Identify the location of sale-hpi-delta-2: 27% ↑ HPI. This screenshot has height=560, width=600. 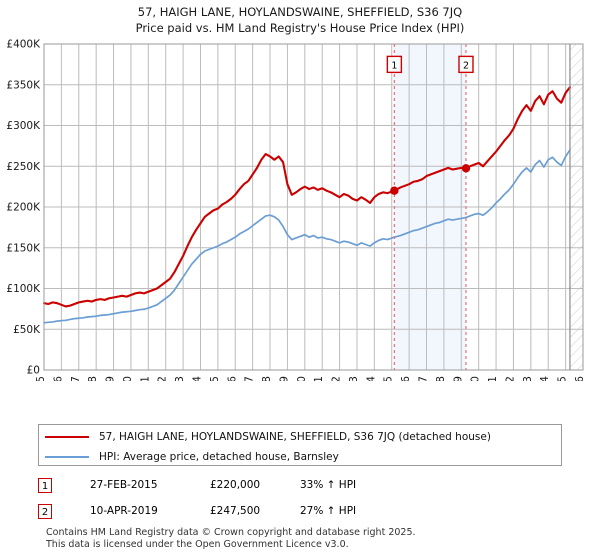
(328, 511).